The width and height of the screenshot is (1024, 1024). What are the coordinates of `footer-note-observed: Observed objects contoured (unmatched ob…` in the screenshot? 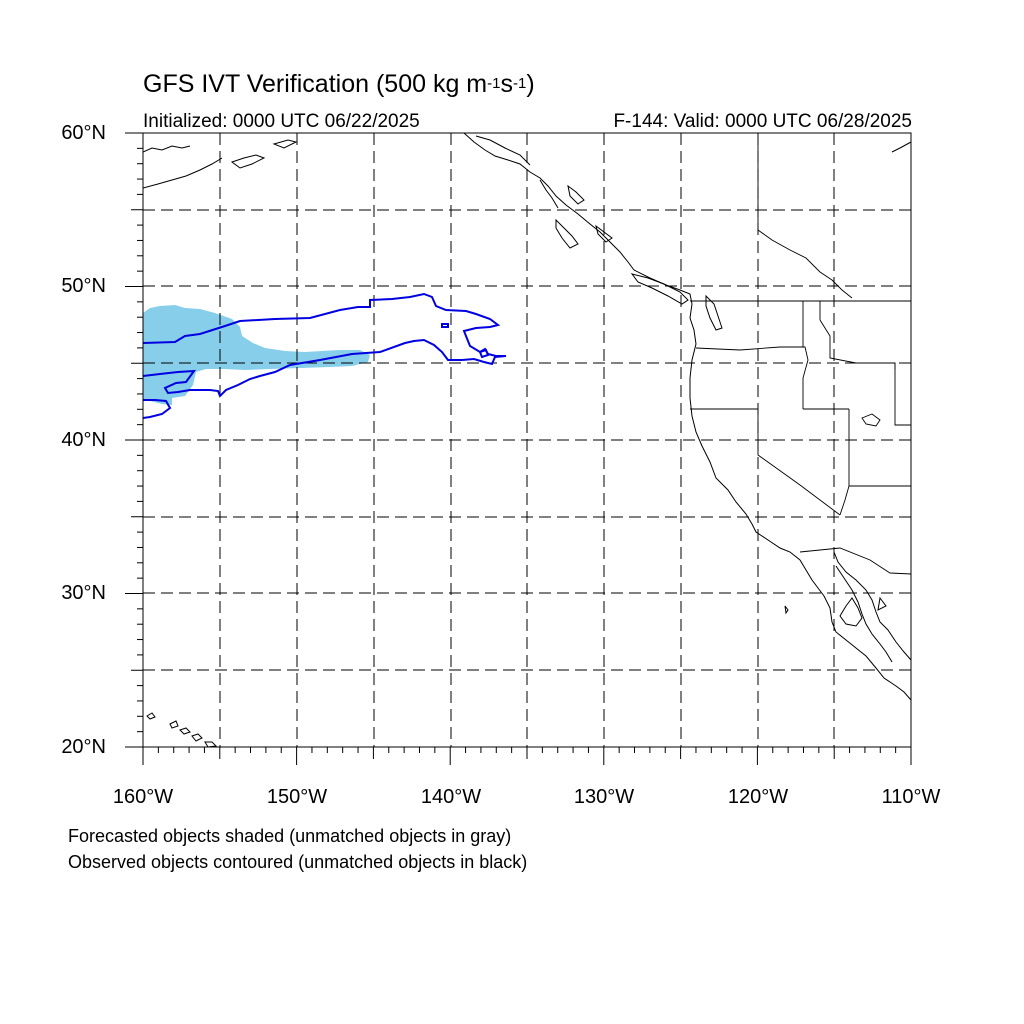 It's located at (298, 862).